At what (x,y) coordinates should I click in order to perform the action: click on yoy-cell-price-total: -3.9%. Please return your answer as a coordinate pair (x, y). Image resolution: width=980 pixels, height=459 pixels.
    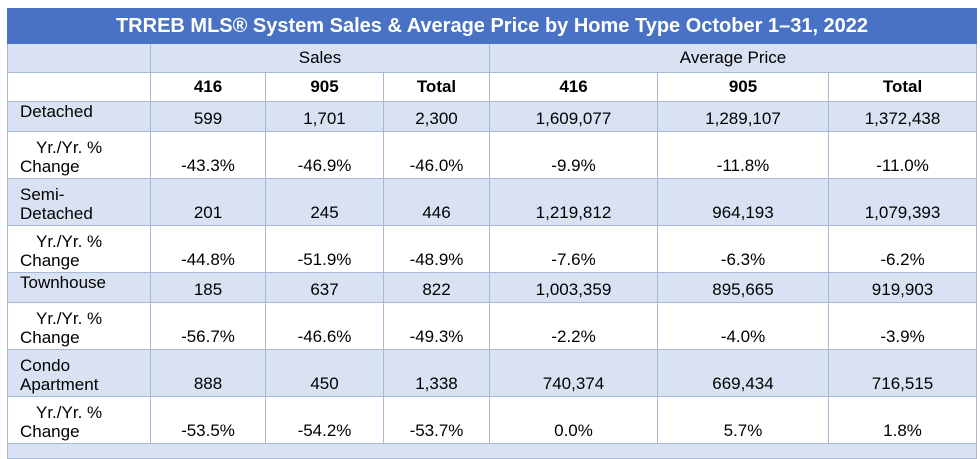
    Looking at the image, I should click on (902, 326).